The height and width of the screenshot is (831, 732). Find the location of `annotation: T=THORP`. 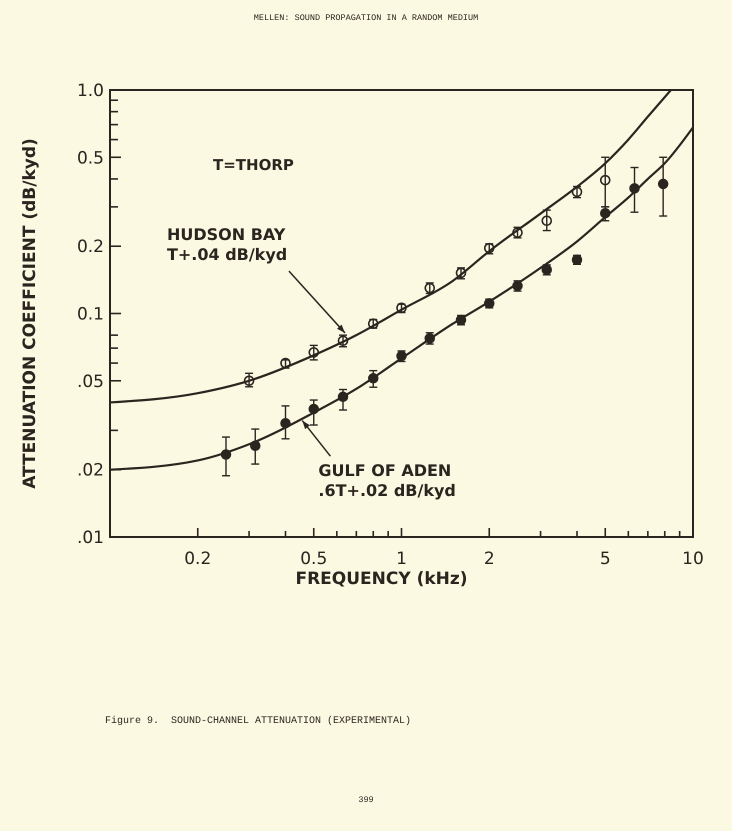

annotation: T=THORP is located at coordinates (253, 165).